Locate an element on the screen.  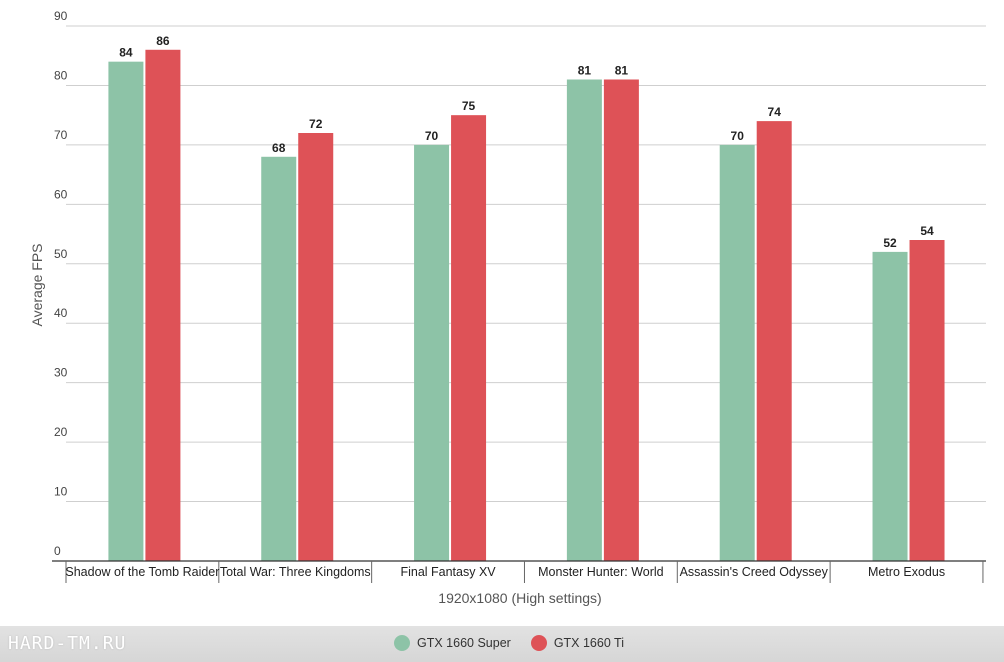
data-label-gtx-1660-ti-assassin-s-creed-odyssey: 74 is located at coordinates (775, 112).